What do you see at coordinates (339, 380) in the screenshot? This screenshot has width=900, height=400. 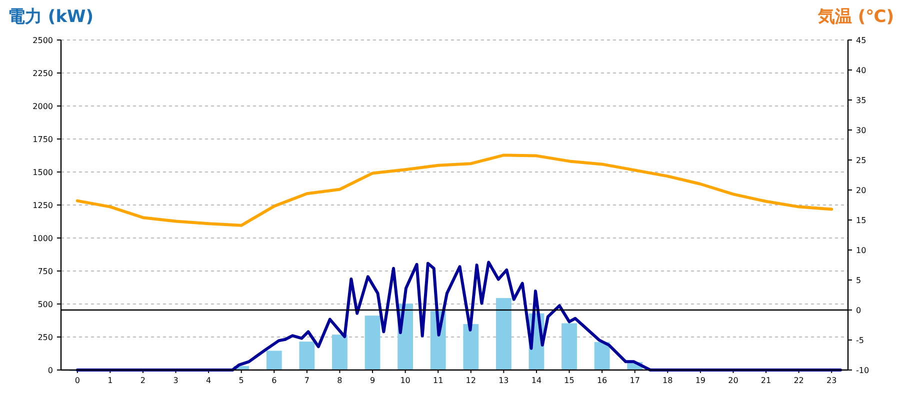 I see `x-tick-label: 8` at bounding box center [339, 380].